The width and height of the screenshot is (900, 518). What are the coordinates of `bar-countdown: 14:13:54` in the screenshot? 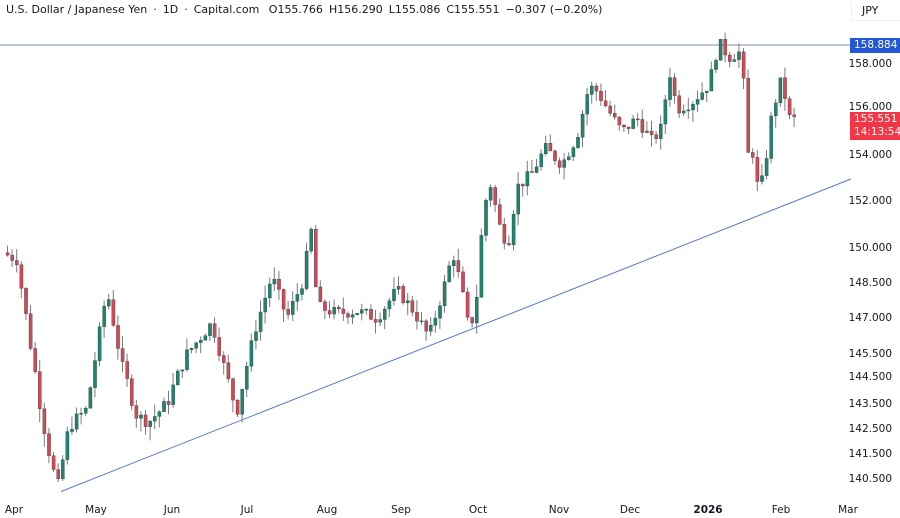 It's located at (877, 132).